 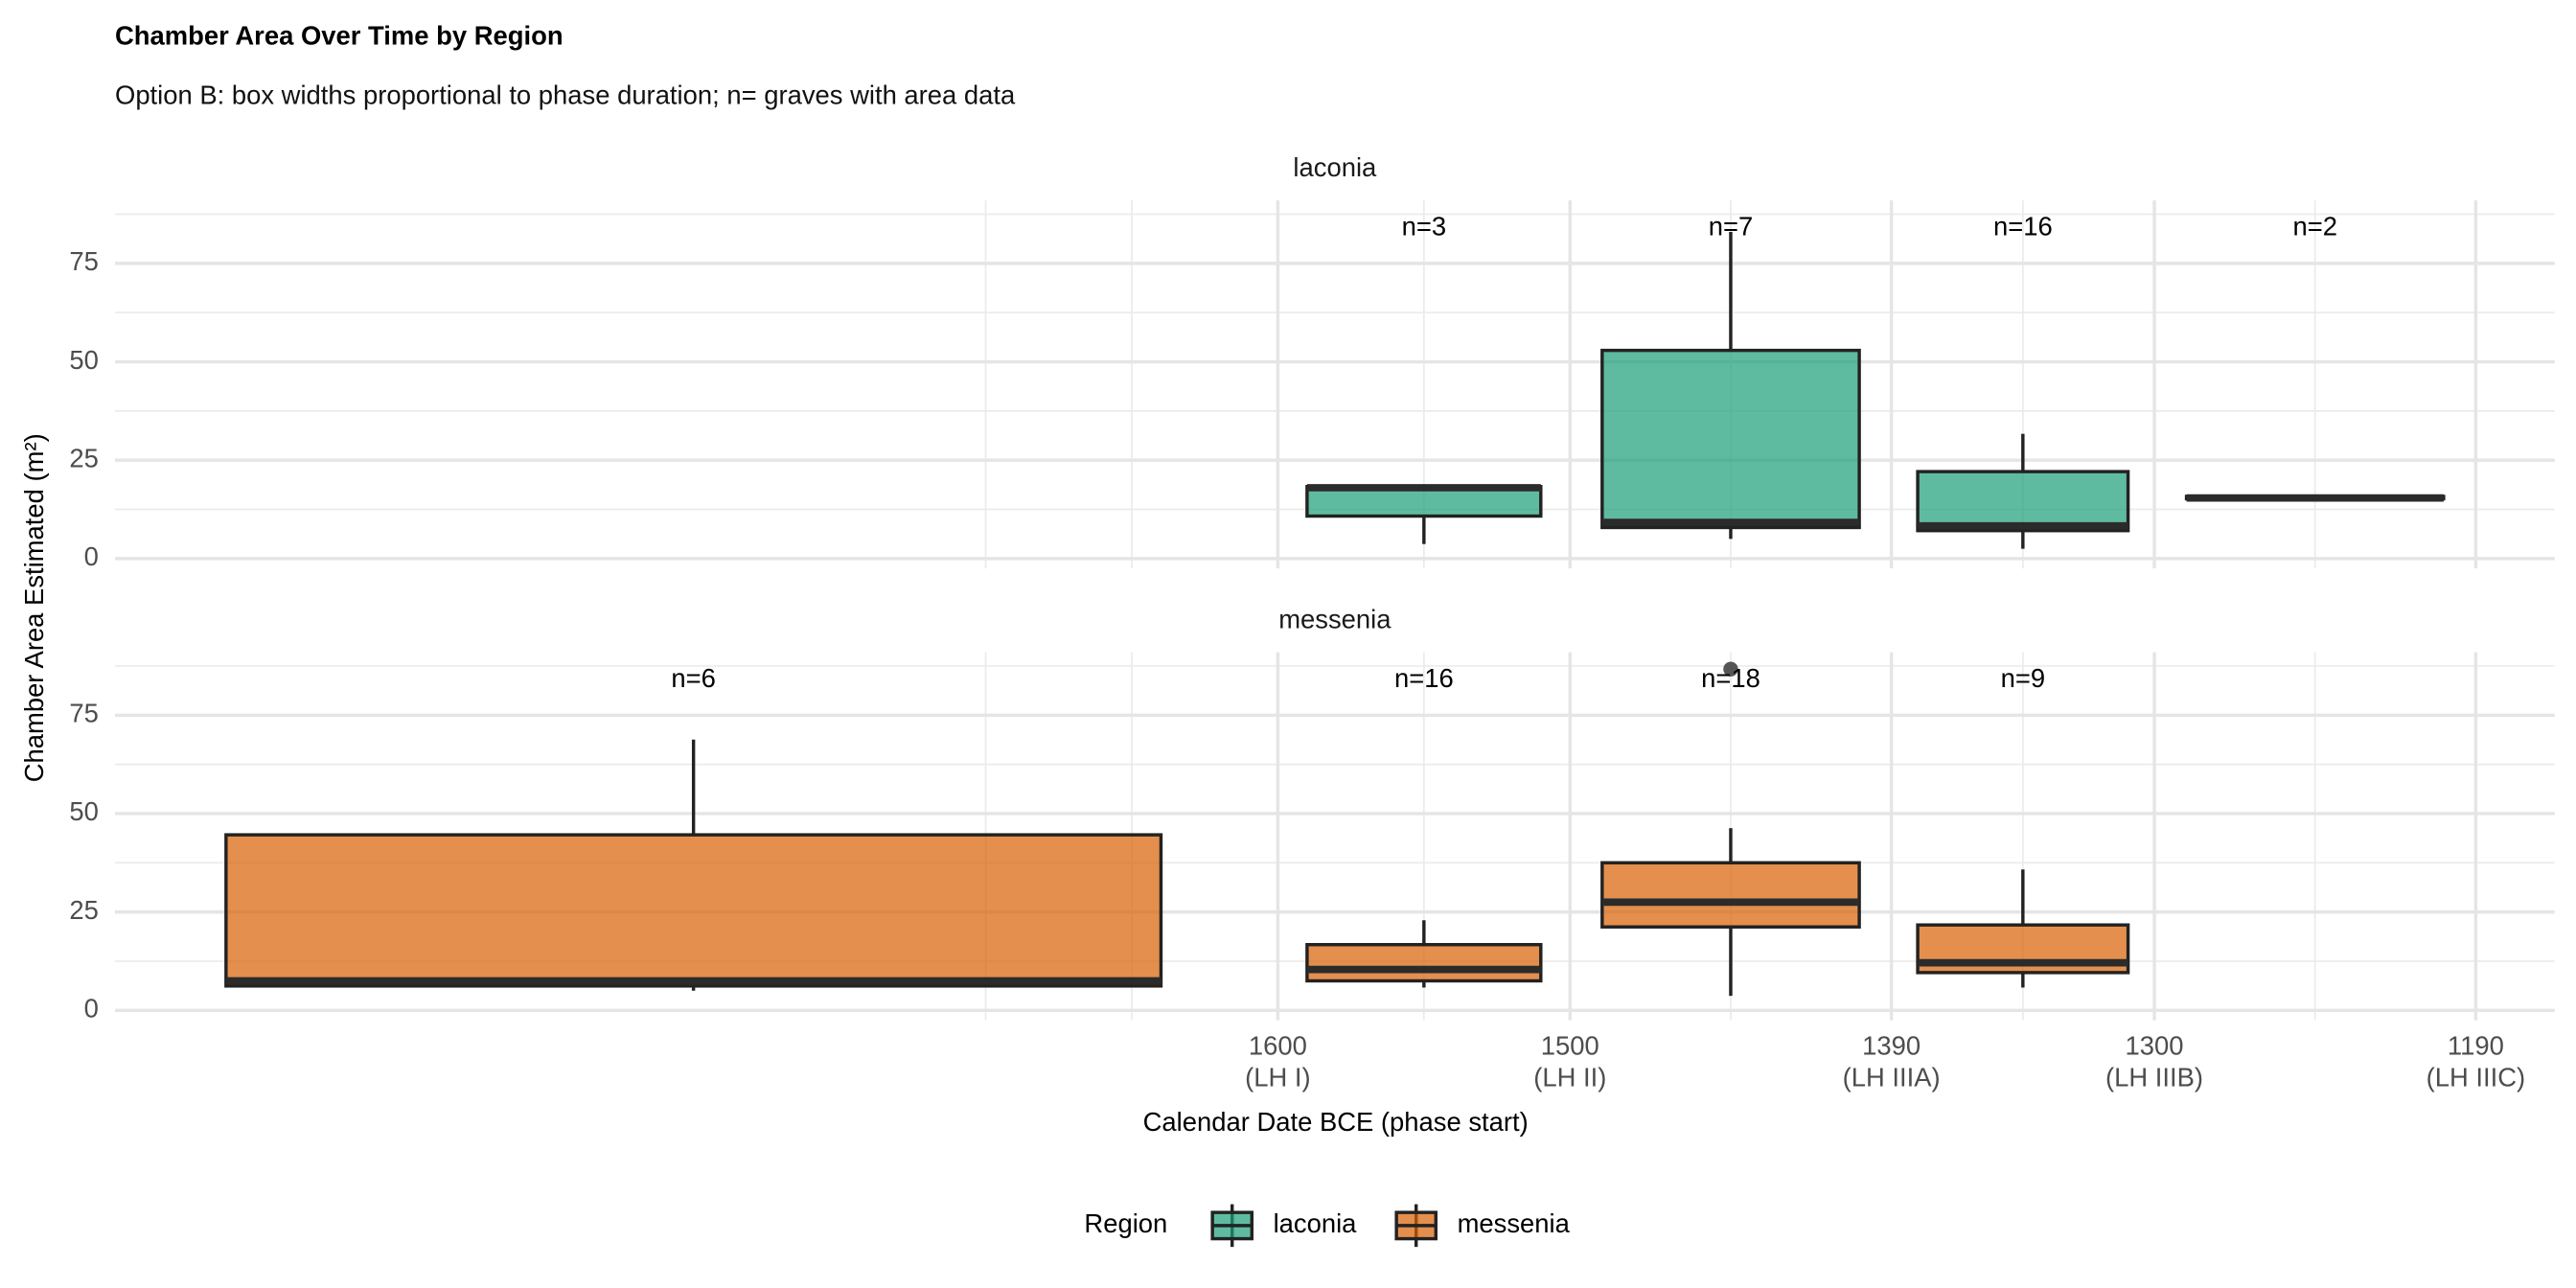 I want to click on facet-strip-label: messenia, so click(x=1335, y=619).